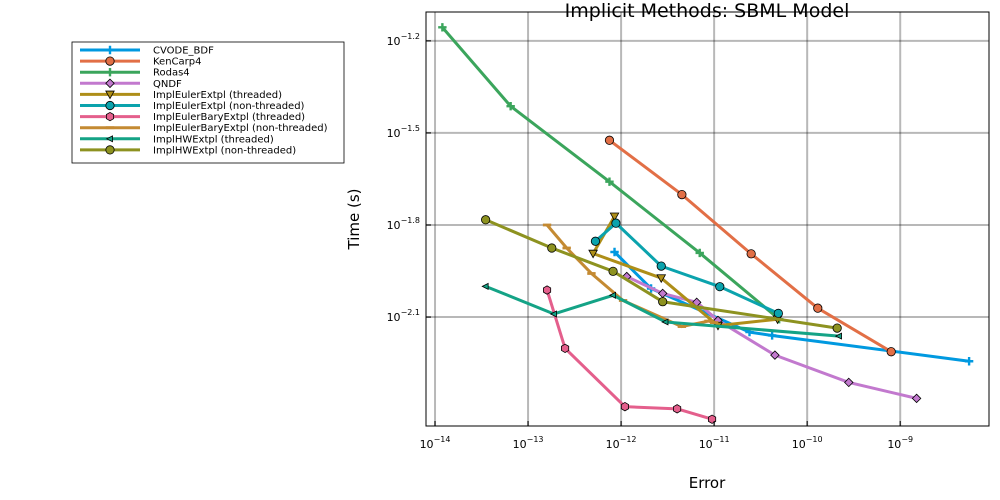 The image size is (1000, 500). I want to click on y-tick-label: 10−1.5, so click(403, 132).